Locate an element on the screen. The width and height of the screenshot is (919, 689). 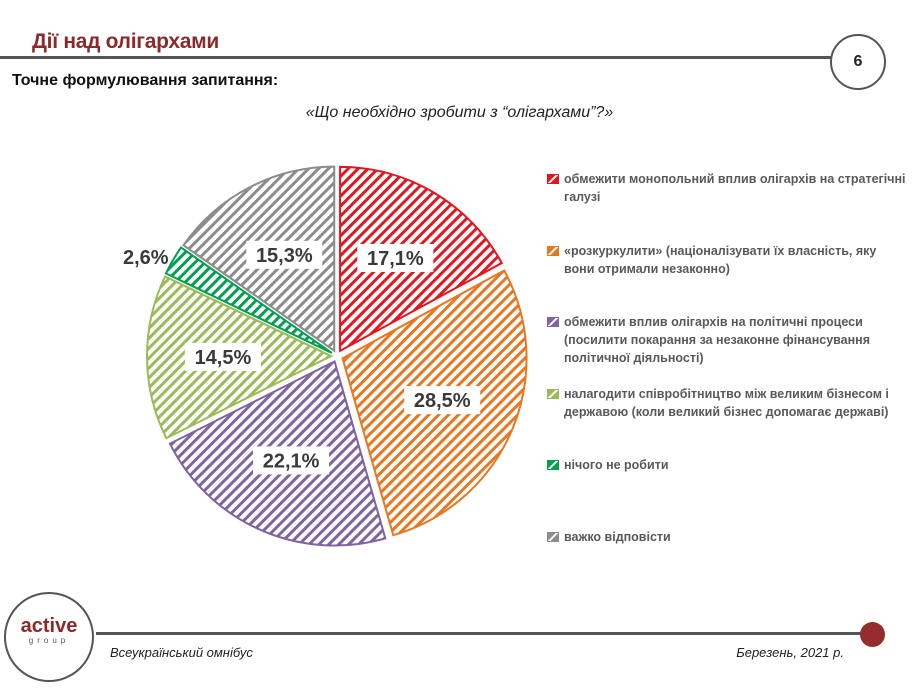
slice-label-text: 28,5% is located at coordinates (442, 401).